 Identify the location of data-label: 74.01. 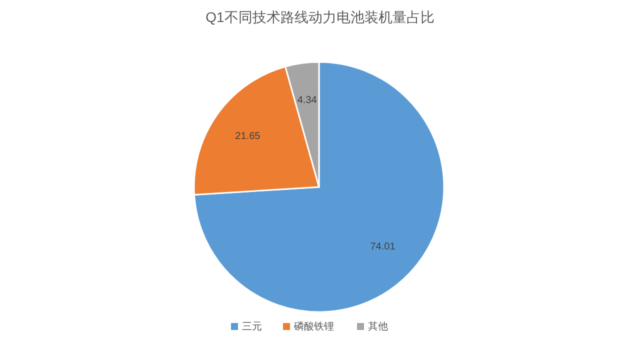
(383, 247).